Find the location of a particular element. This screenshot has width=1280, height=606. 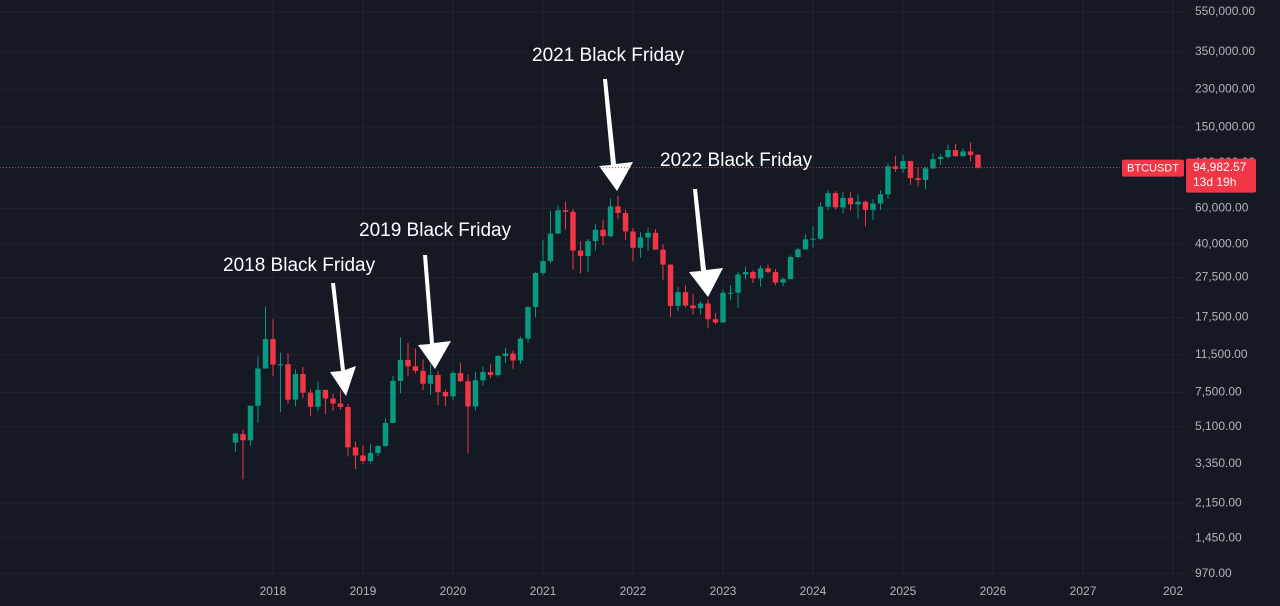

x-tick-label: 2018 is located at coordinates (273, 591).